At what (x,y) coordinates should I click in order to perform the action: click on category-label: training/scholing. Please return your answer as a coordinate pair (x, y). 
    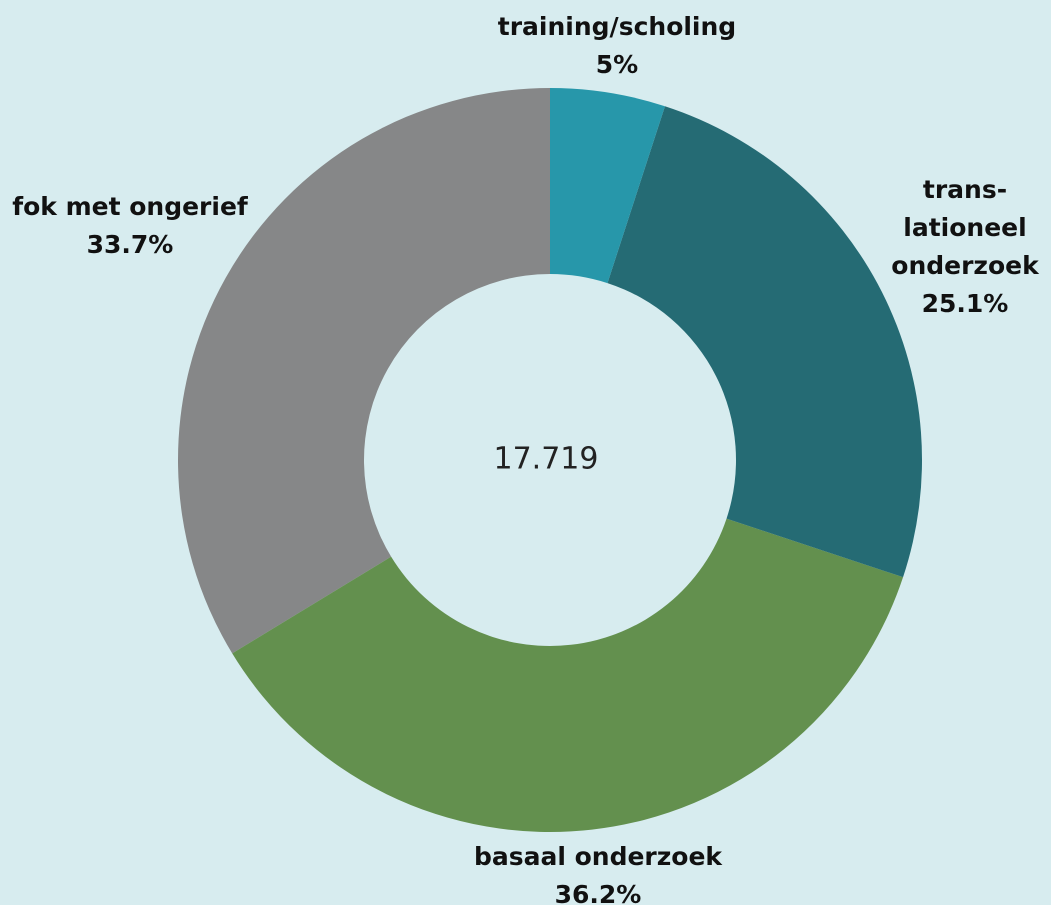
    Looking at the image, I should click on (617, 26).